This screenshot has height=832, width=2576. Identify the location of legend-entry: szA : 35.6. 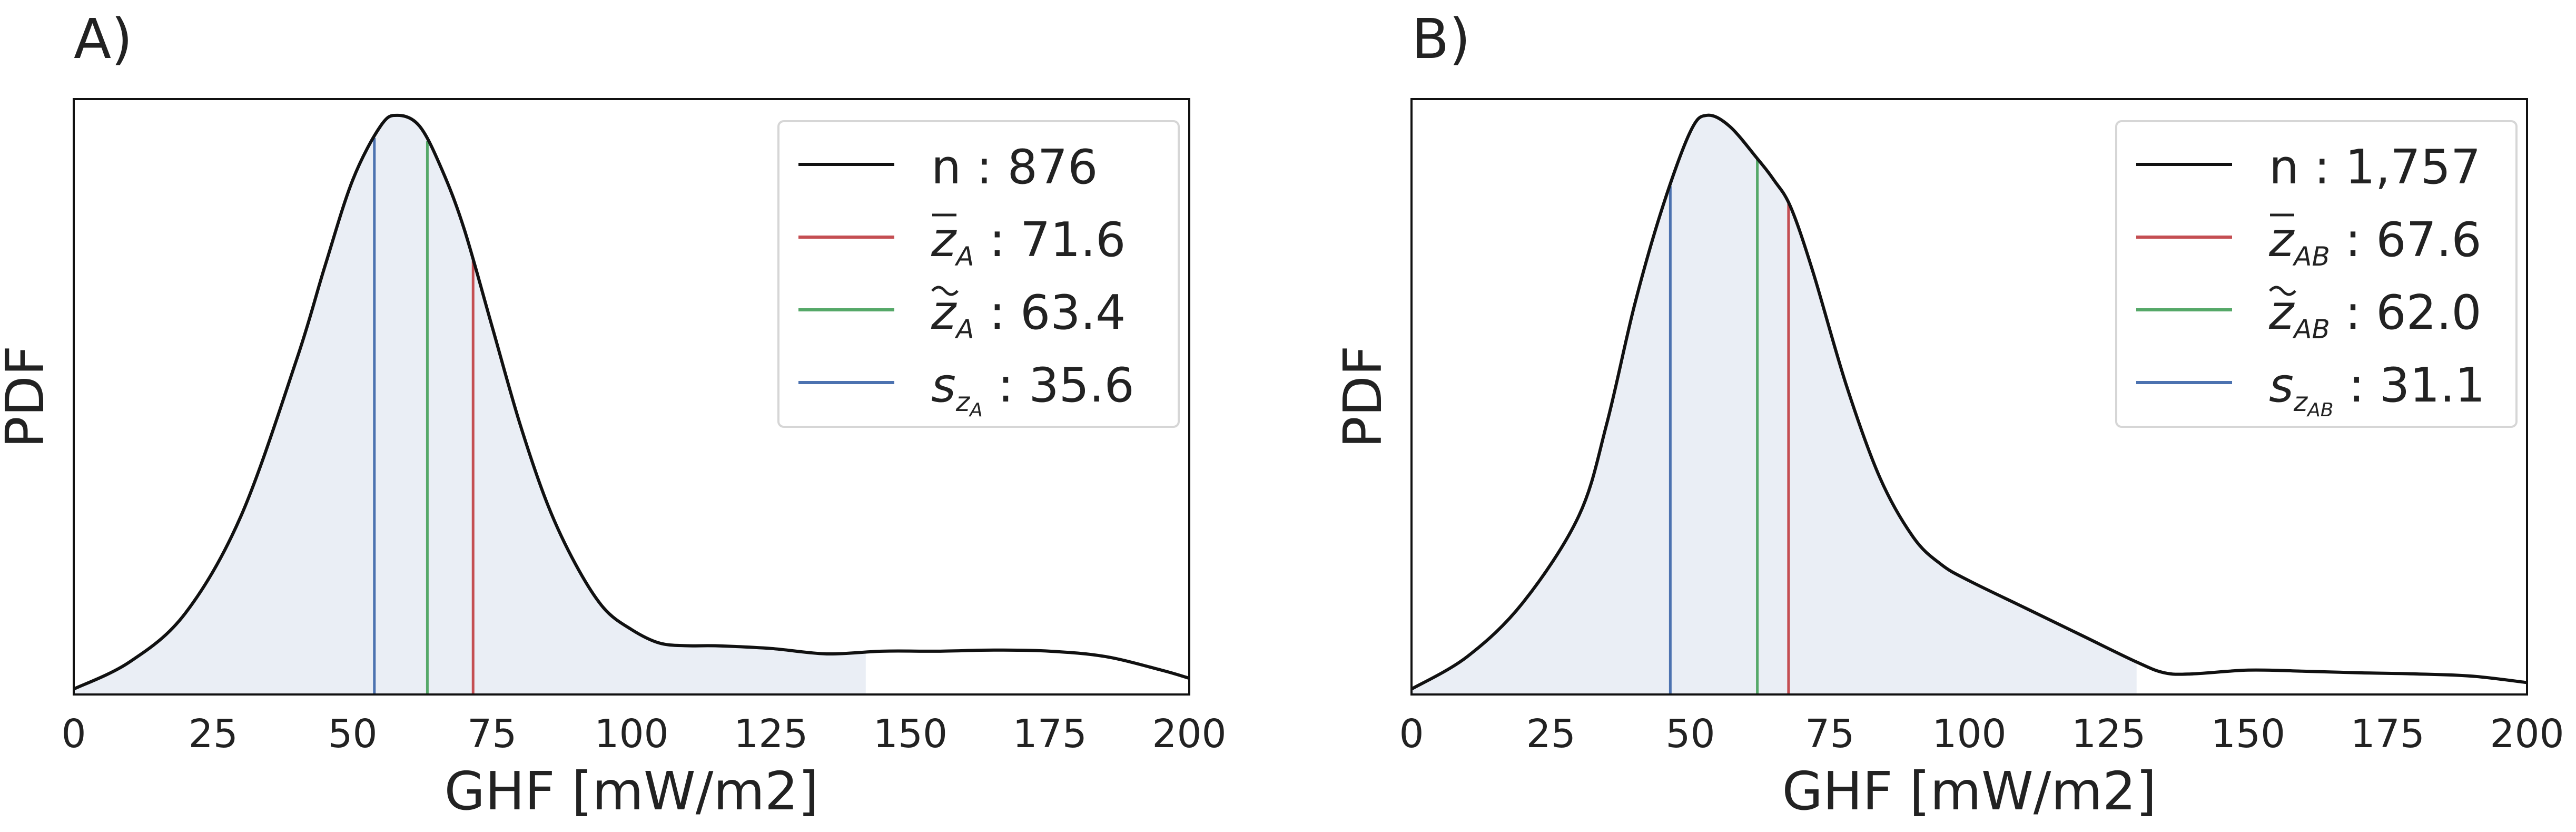
(1032, 389).